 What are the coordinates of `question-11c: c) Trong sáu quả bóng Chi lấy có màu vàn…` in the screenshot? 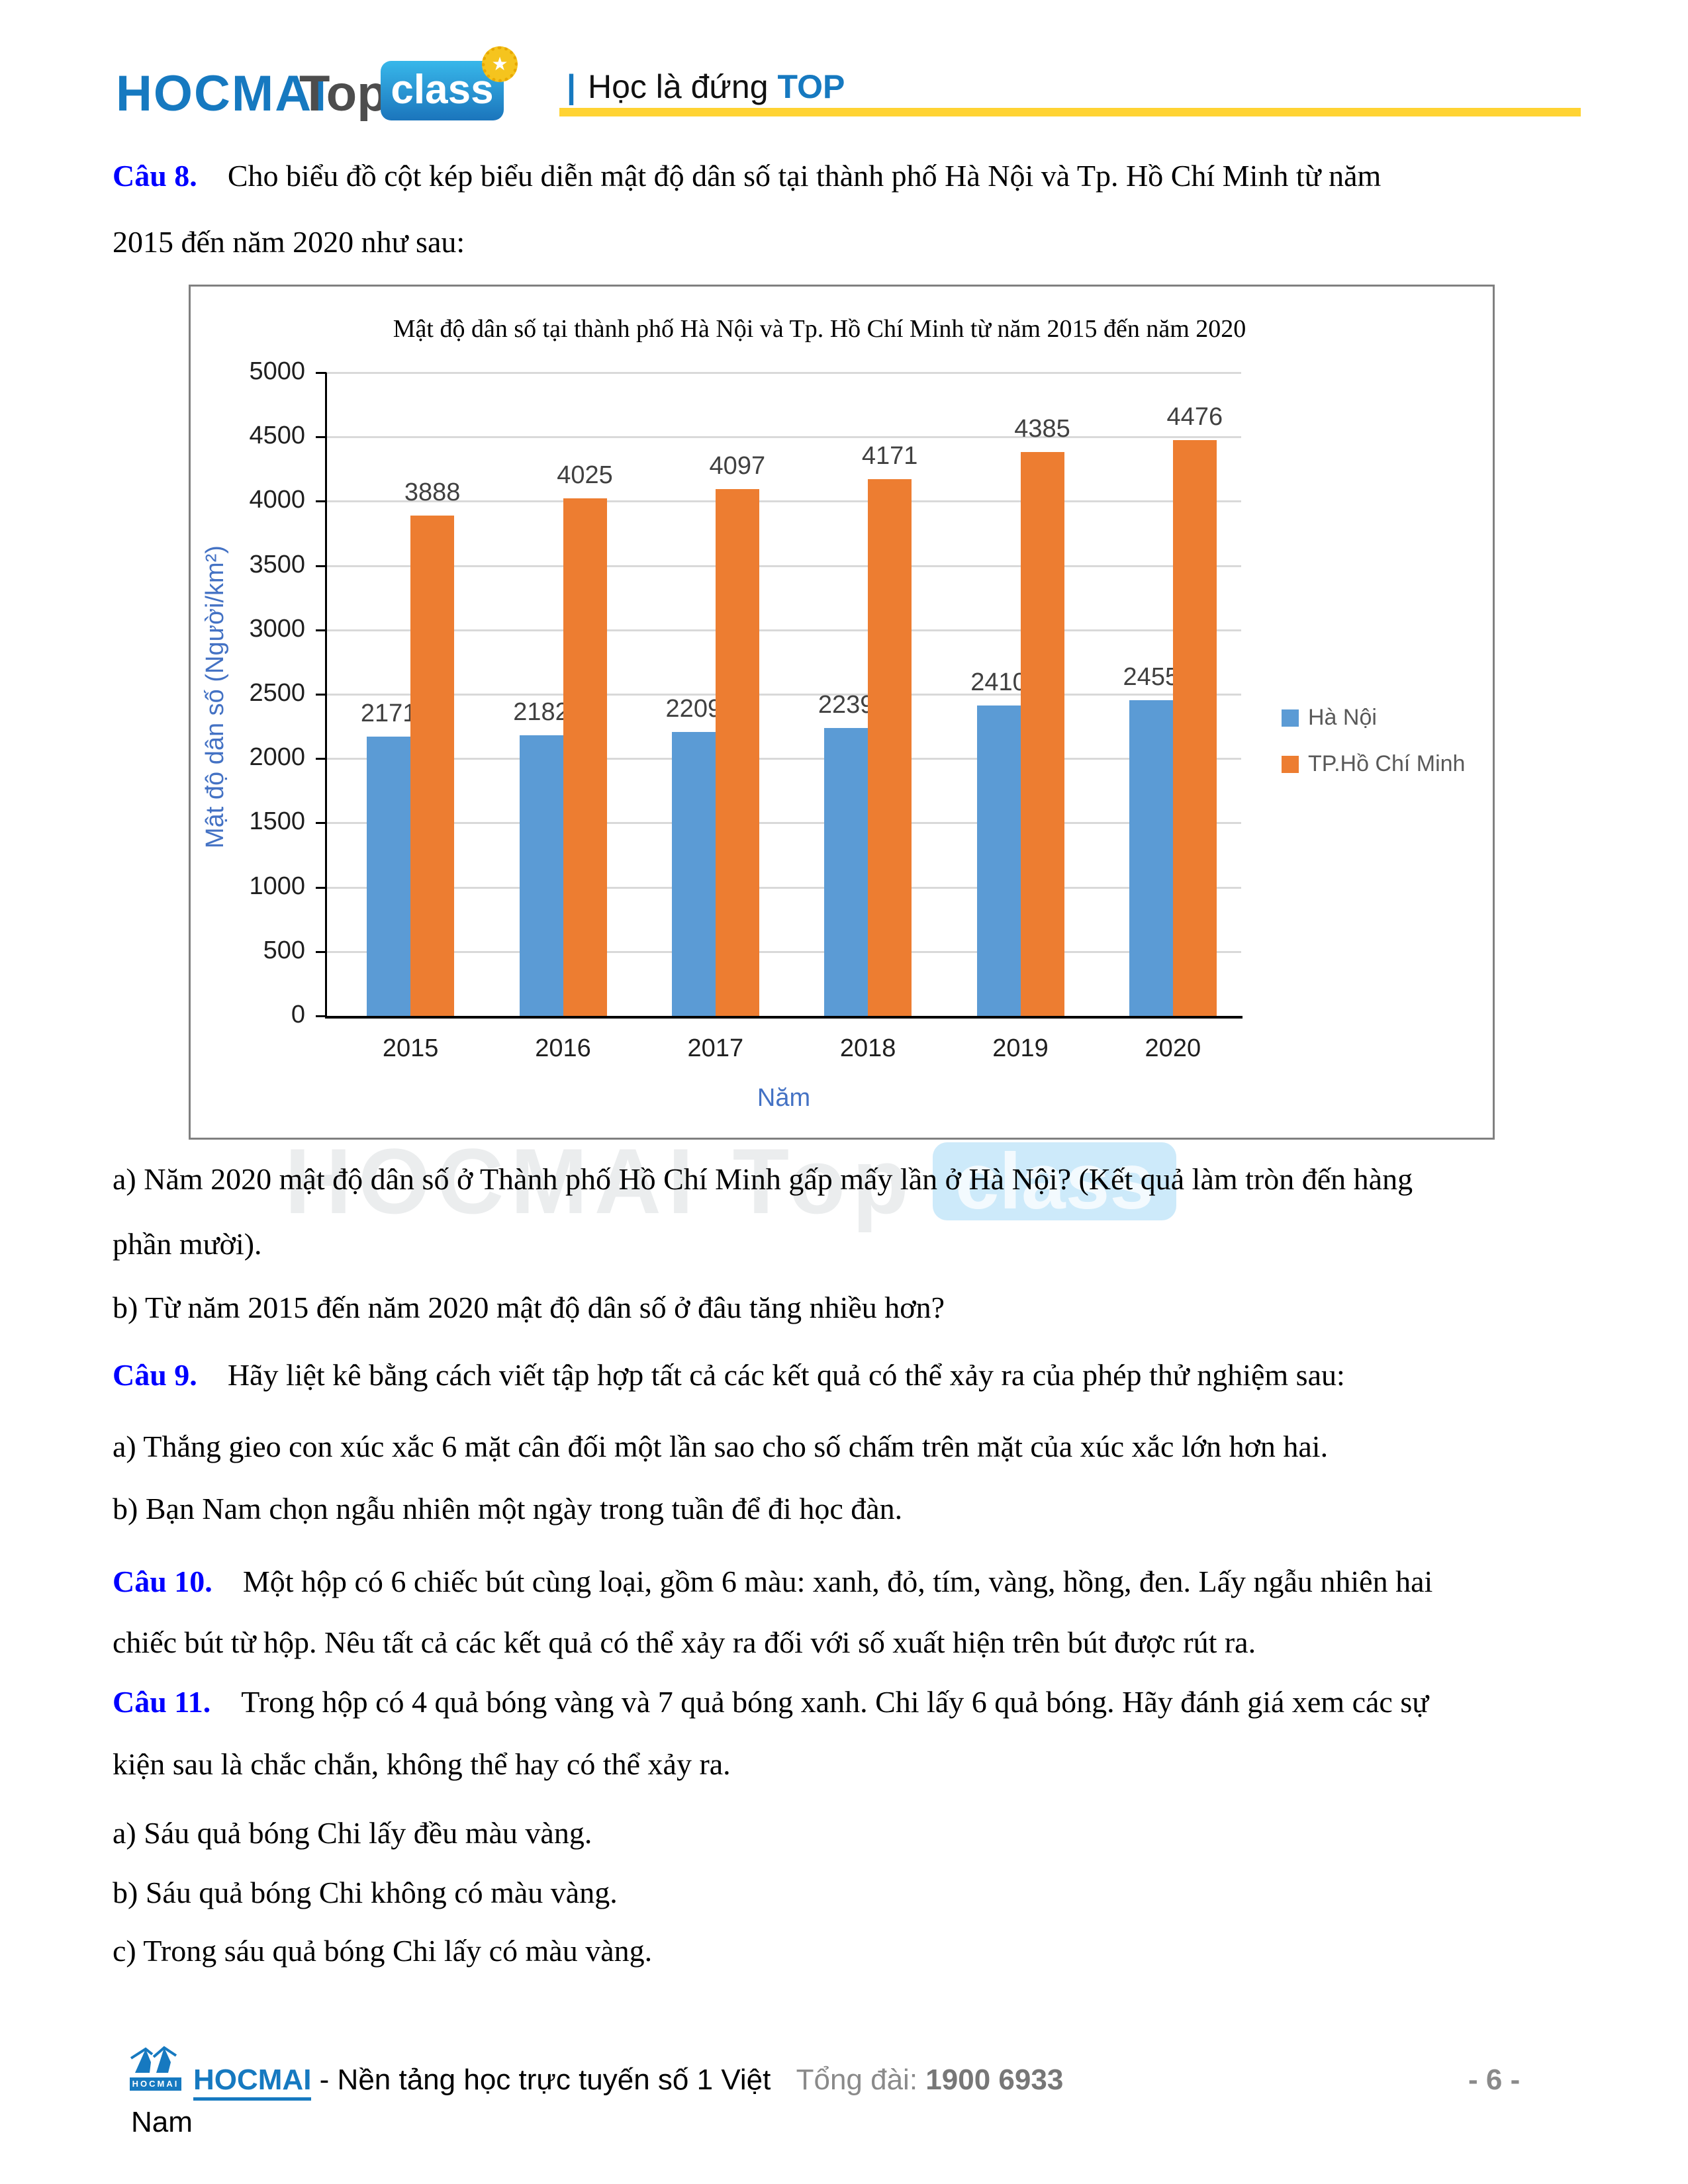 It's located at (383, 1951).